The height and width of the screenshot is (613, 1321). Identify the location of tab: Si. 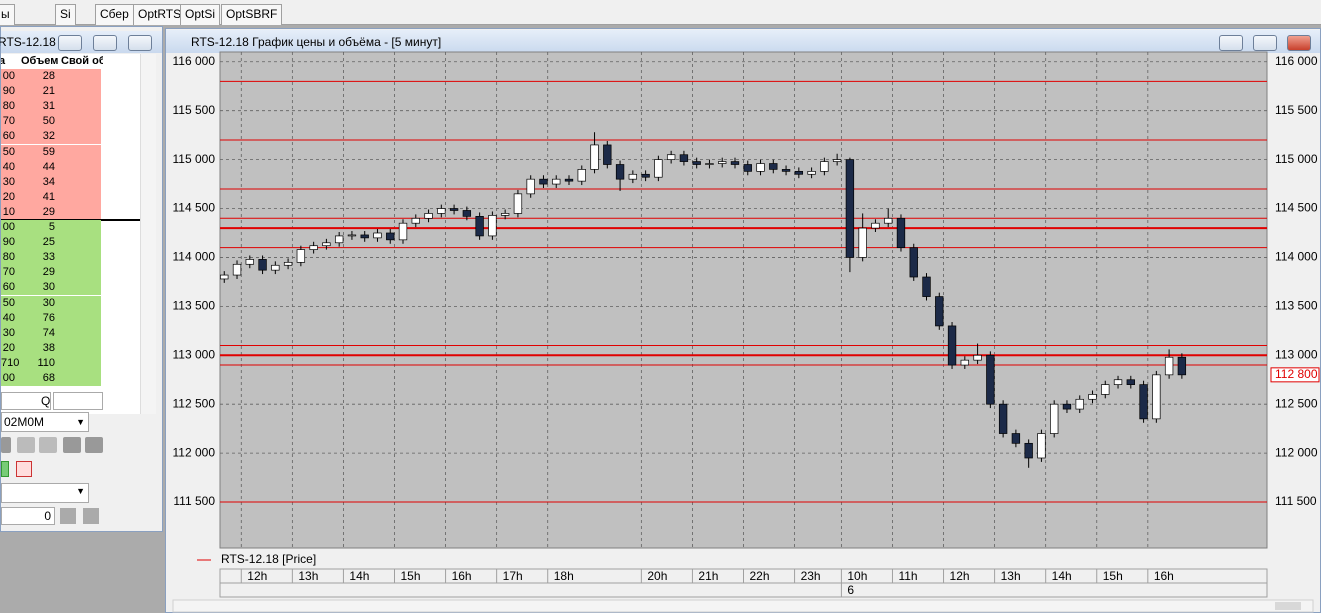
(65, 14).